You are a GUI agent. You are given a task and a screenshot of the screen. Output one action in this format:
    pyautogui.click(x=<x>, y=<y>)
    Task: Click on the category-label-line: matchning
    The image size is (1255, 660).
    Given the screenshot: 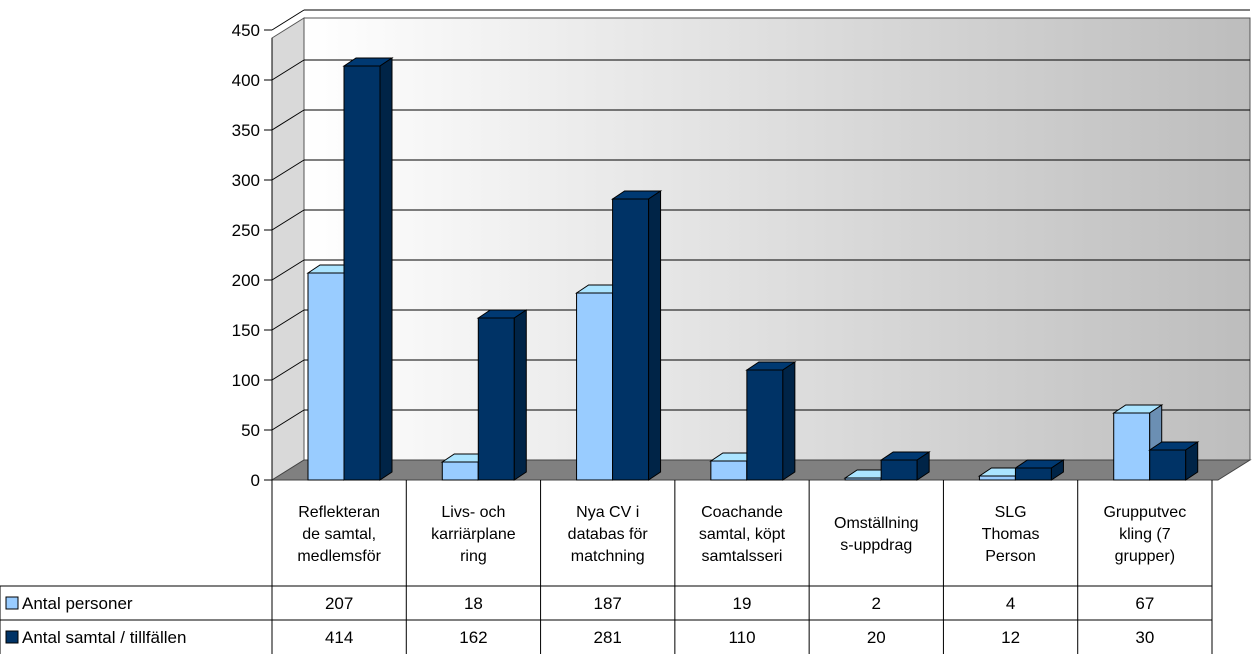 What is the action you would take?
    pyautogui.click(x=608, y=556)
    